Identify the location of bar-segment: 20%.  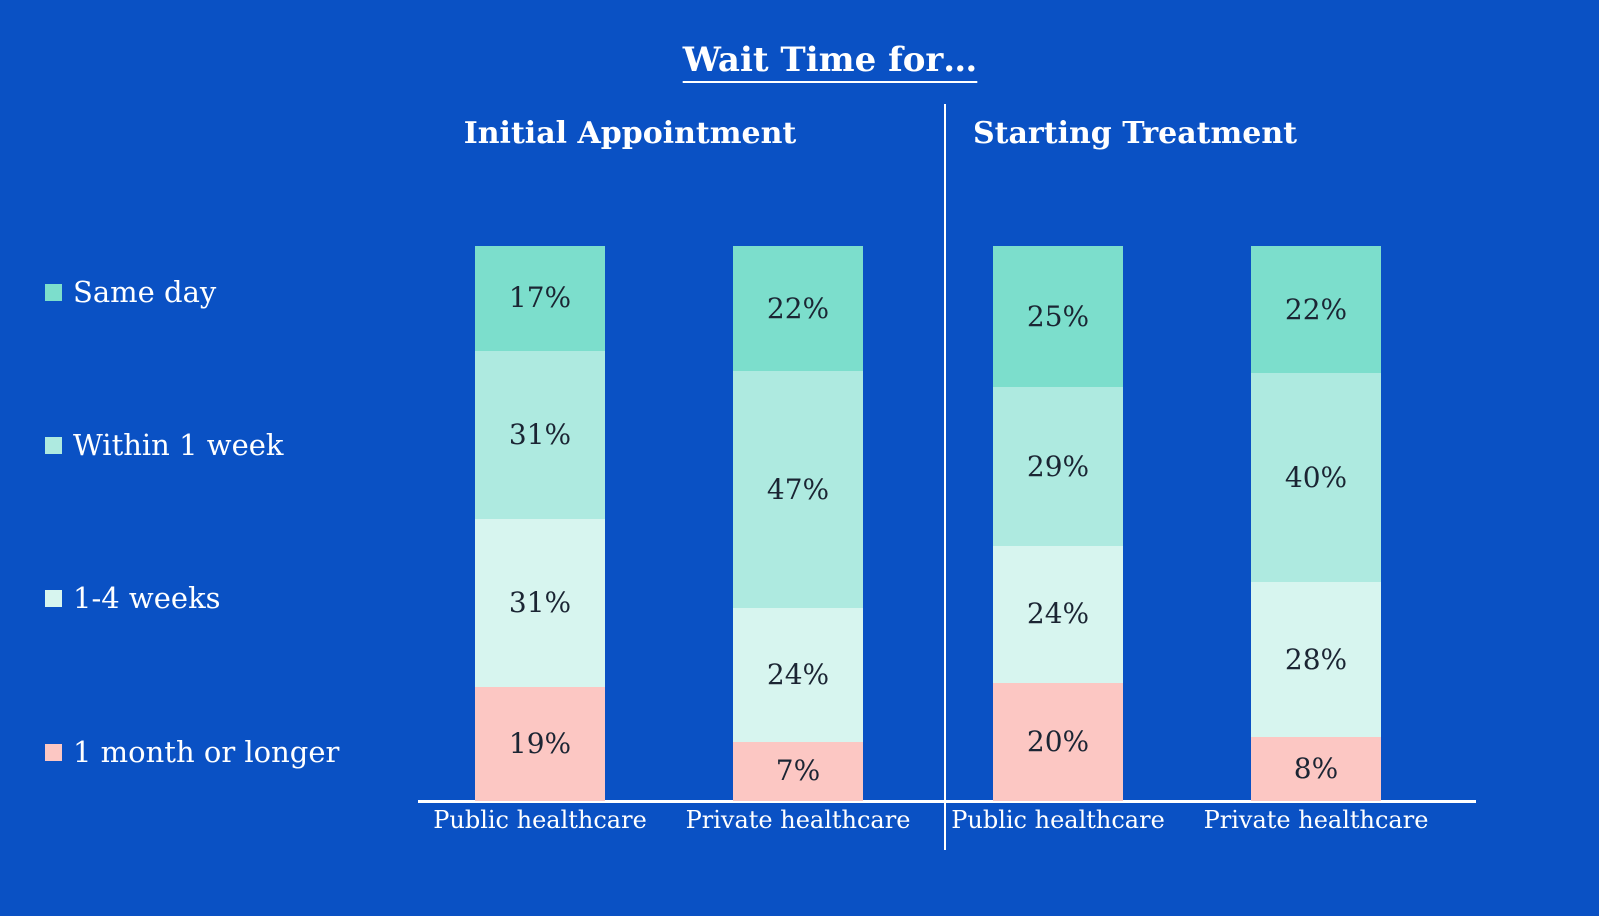
(1058, 741).